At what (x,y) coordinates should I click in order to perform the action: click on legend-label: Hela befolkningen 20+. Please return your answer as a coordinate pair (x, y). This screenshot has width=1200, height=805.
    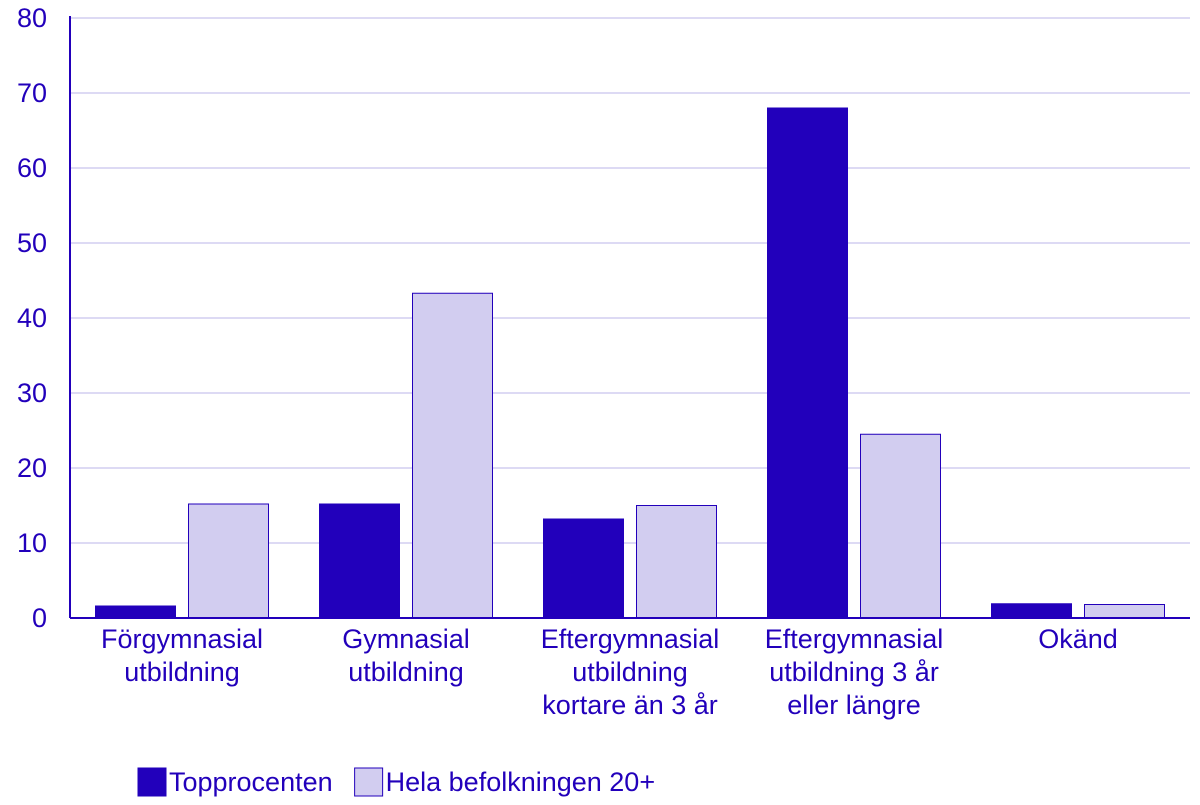
    Looking at the image, I should click on (520, 782).